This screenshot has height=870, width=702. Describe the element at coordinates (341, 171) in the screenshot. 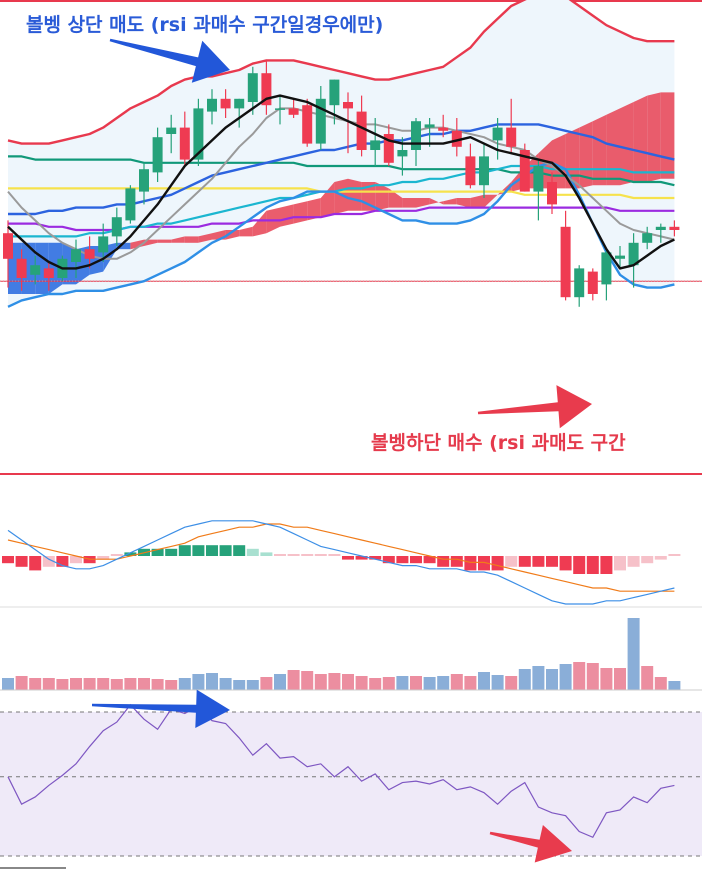

I see `ma-green-line` at that location.